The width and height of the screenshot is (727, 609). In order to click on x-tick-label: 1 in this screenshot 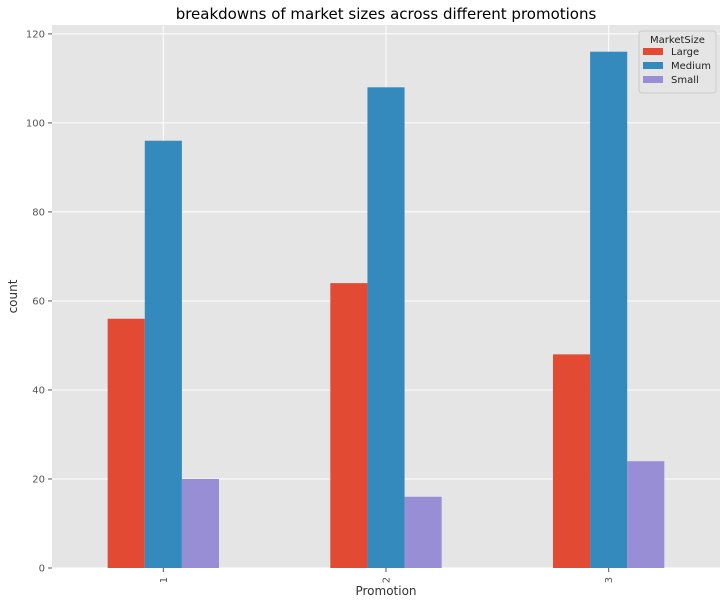, I will do `click(164, 580)`.